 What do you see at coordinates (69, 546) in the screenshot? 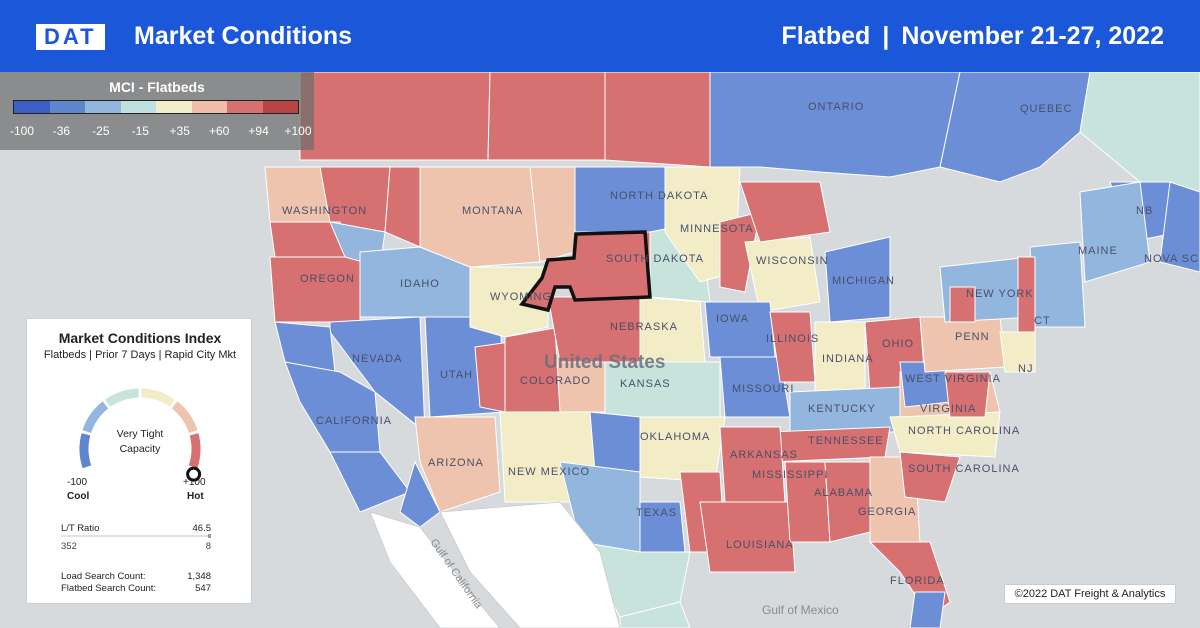
I see `loads-count: 352` at bounding box center [69, 546].